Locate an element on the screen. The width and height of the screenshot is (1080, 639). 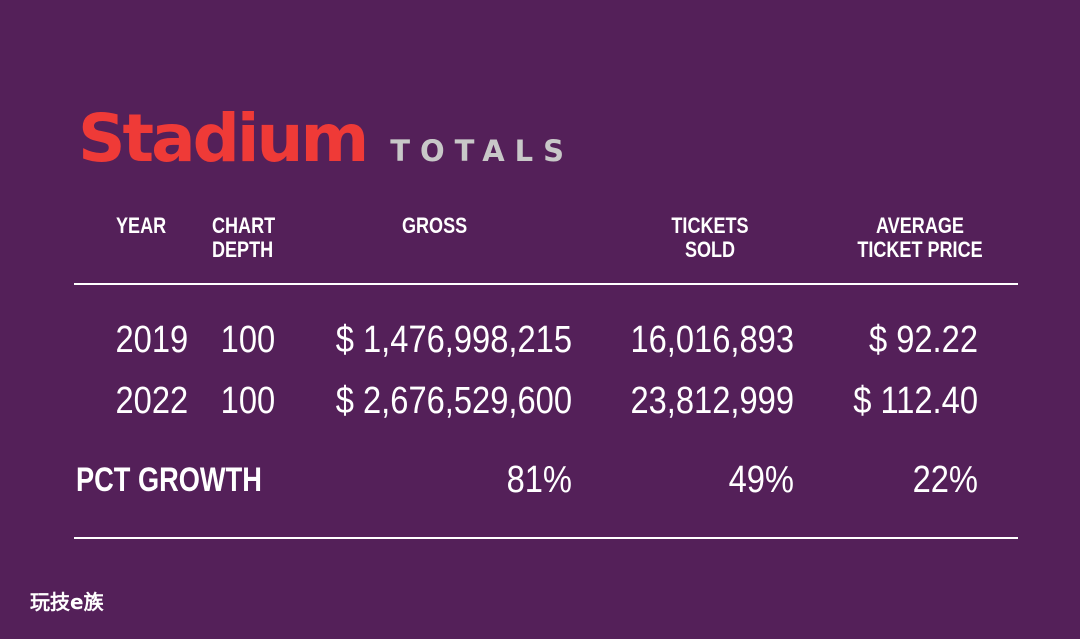
column-header-gross: GROSS is located at coordinates (434, 226).